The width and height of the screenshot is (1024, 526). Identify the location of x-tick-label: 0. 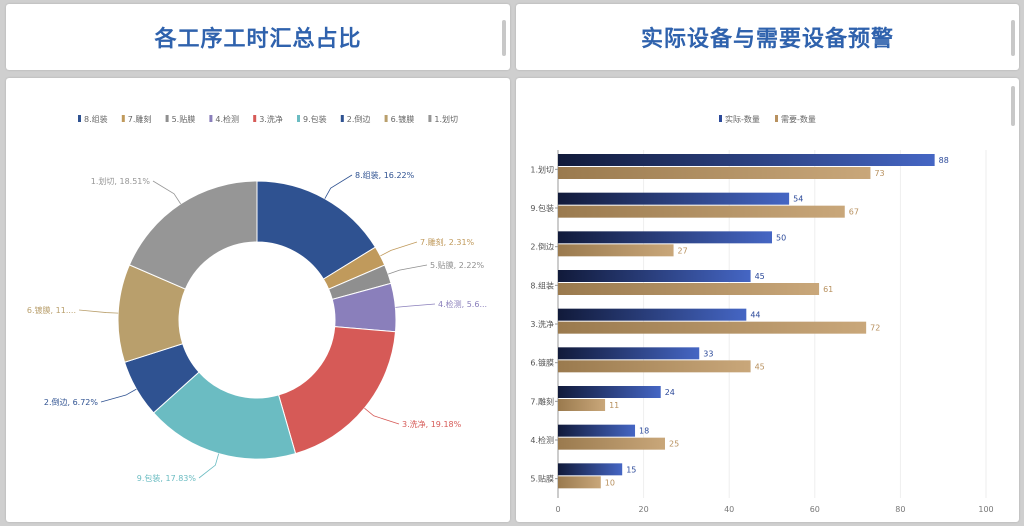
(557, 509).